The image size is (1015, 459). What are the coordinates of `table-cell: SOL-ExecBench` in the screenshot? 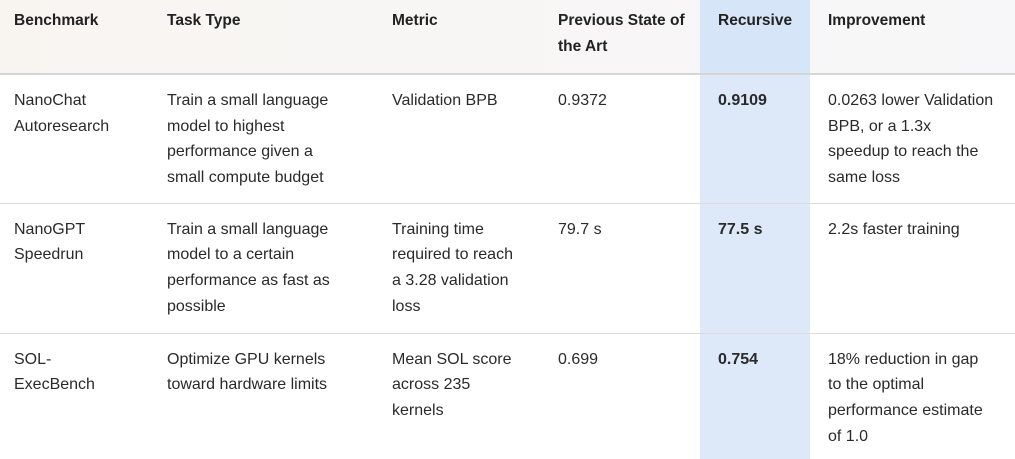 It's located at (54, 372).